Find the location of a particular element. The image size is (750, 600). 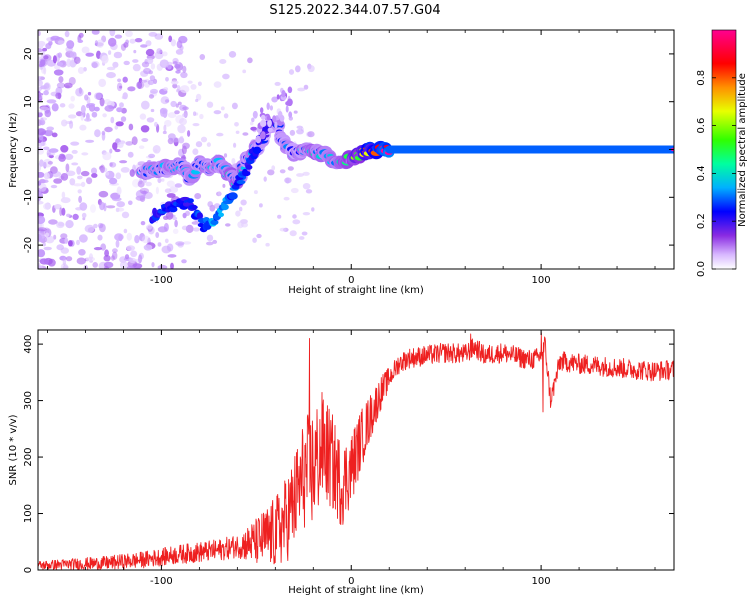

y-tick-label: 0 is located at coordinates (28, 570).